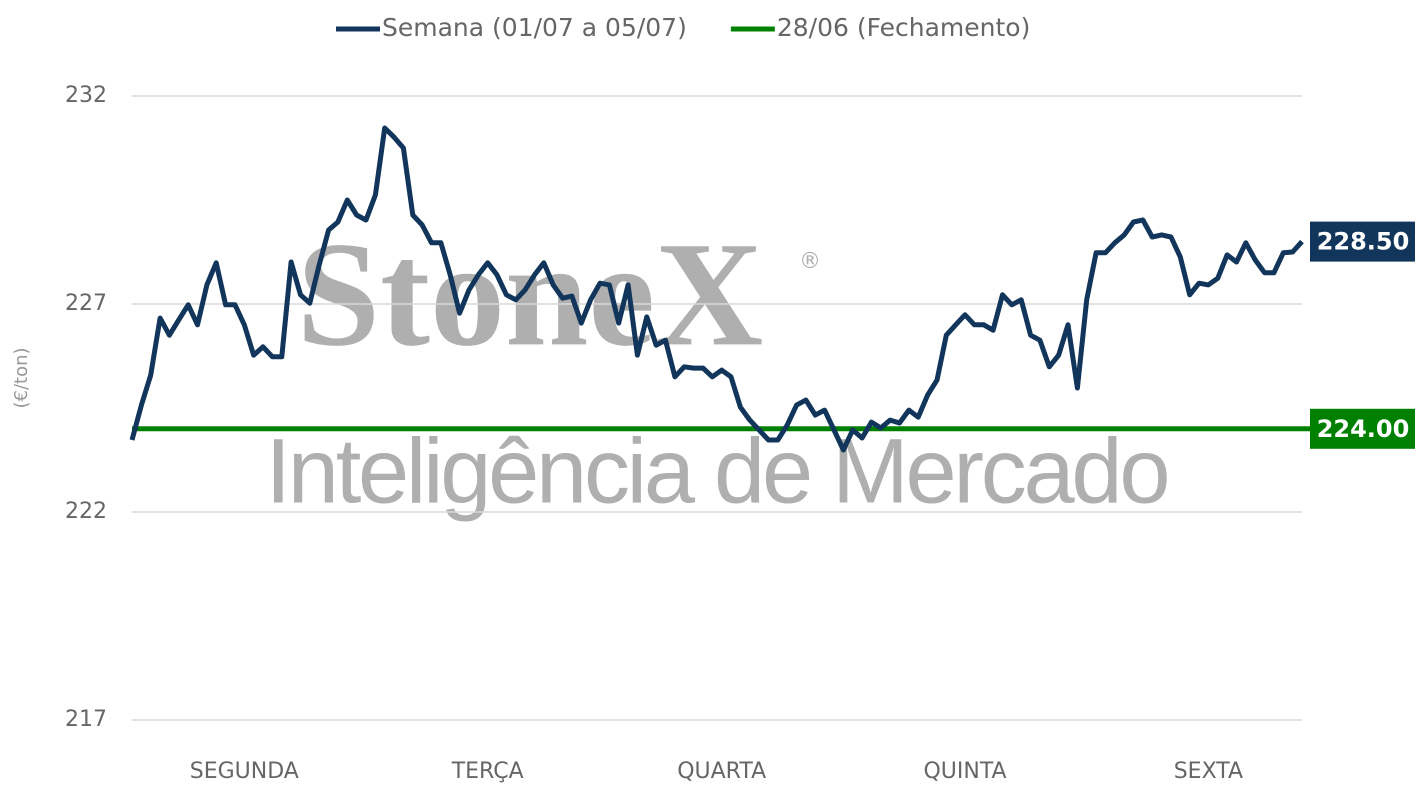  I want to click on value-label: 228.50, so click(1363, 242).